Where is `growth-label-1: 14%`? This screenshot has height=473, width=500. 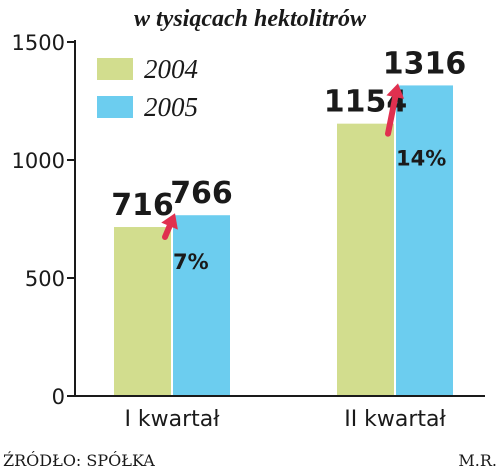
growth-label-1: 14% is located at coordinates (421, 159).